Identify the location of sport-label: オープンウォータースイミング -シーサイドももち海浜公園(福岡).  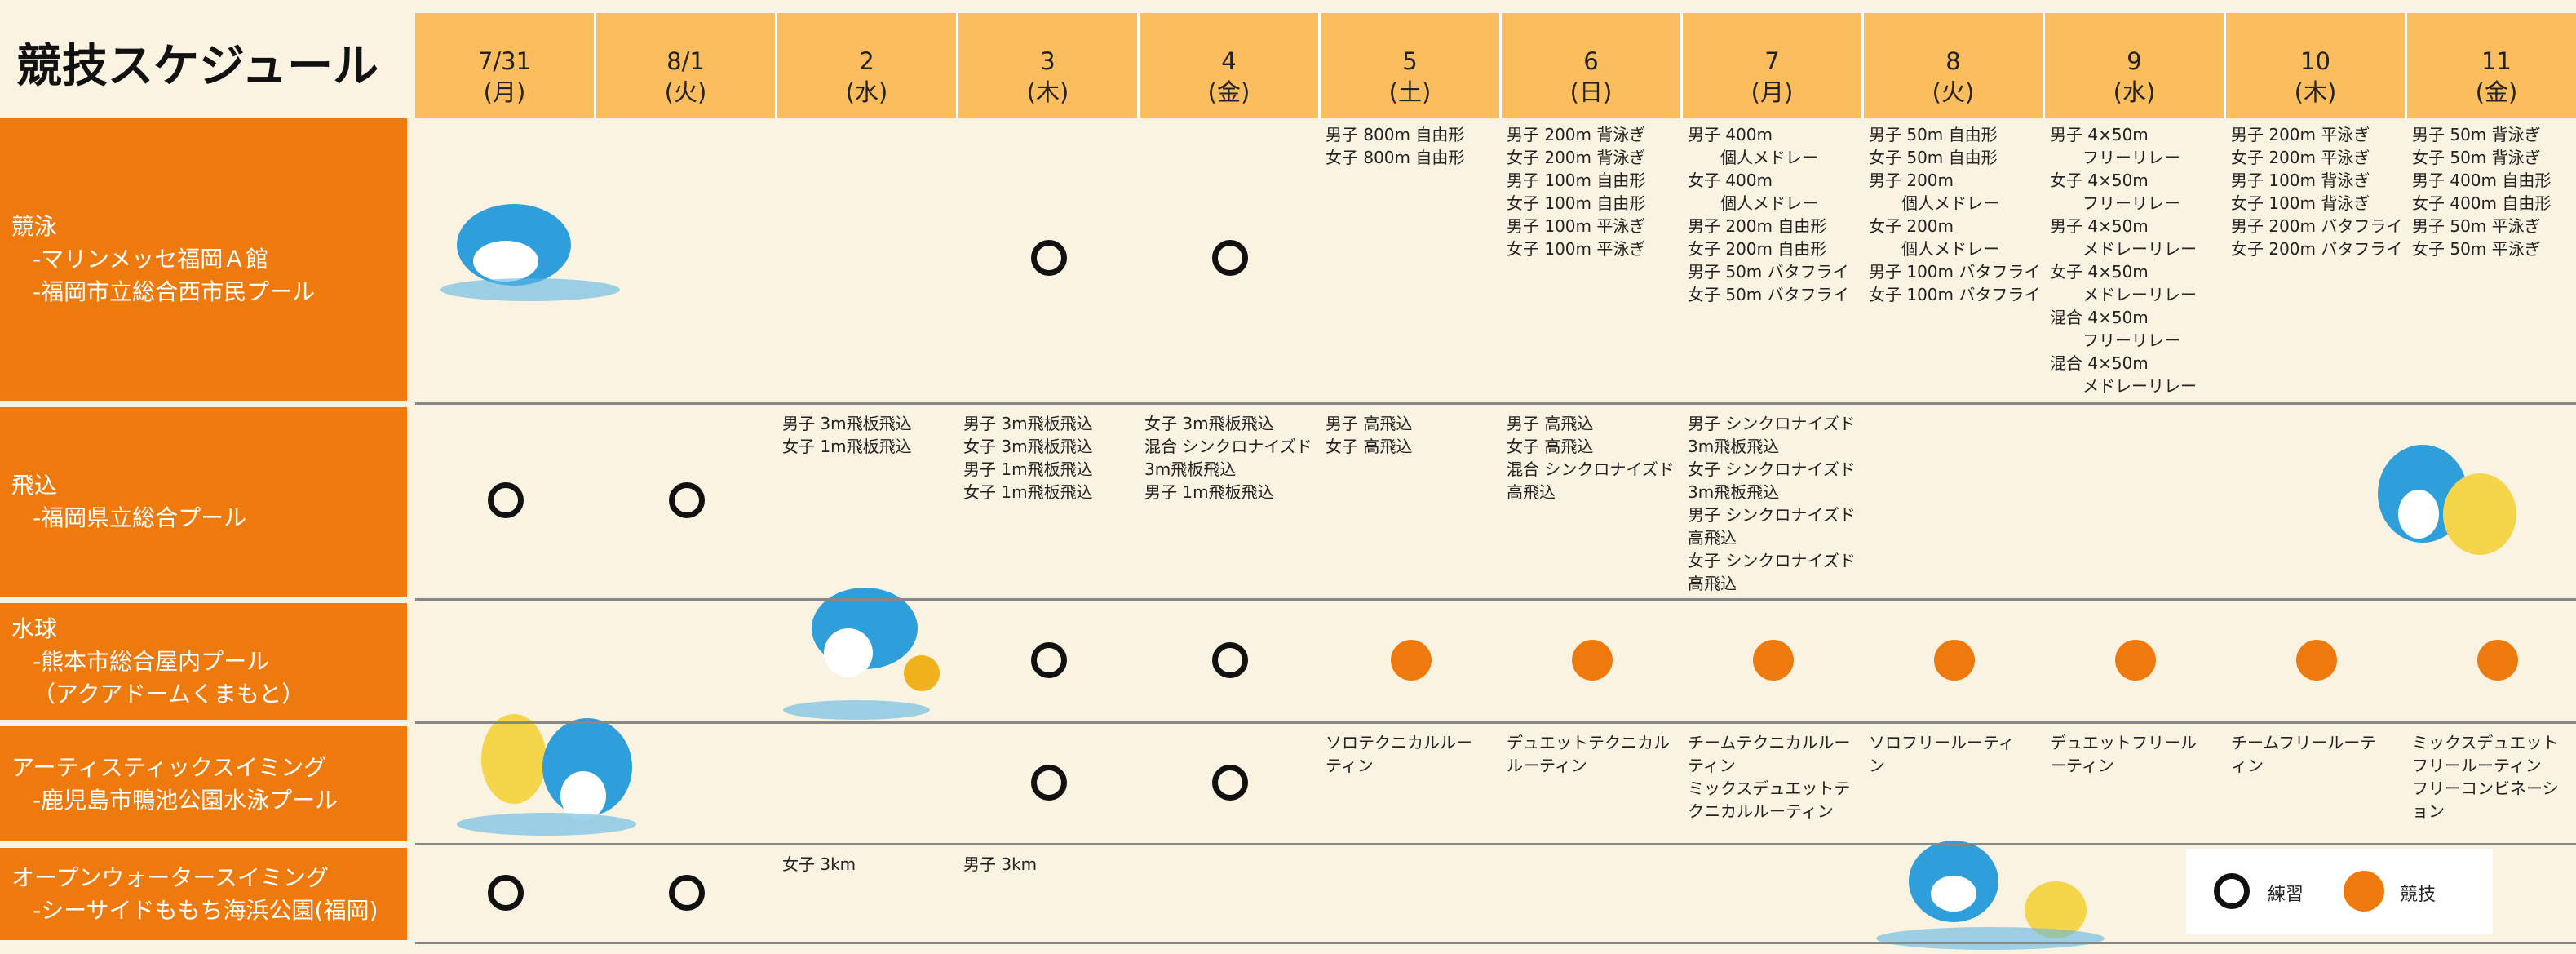
(203, 894).